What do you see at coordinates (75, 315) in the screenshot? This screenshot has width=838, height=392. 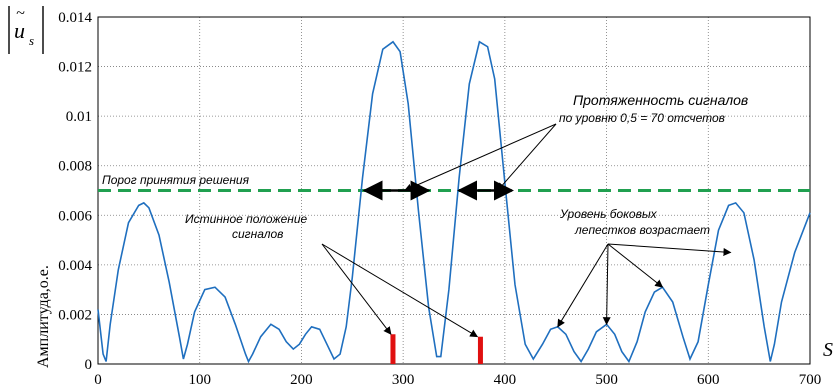 I see `y-tick-label: 0.002` at bounding box center [75, 315].